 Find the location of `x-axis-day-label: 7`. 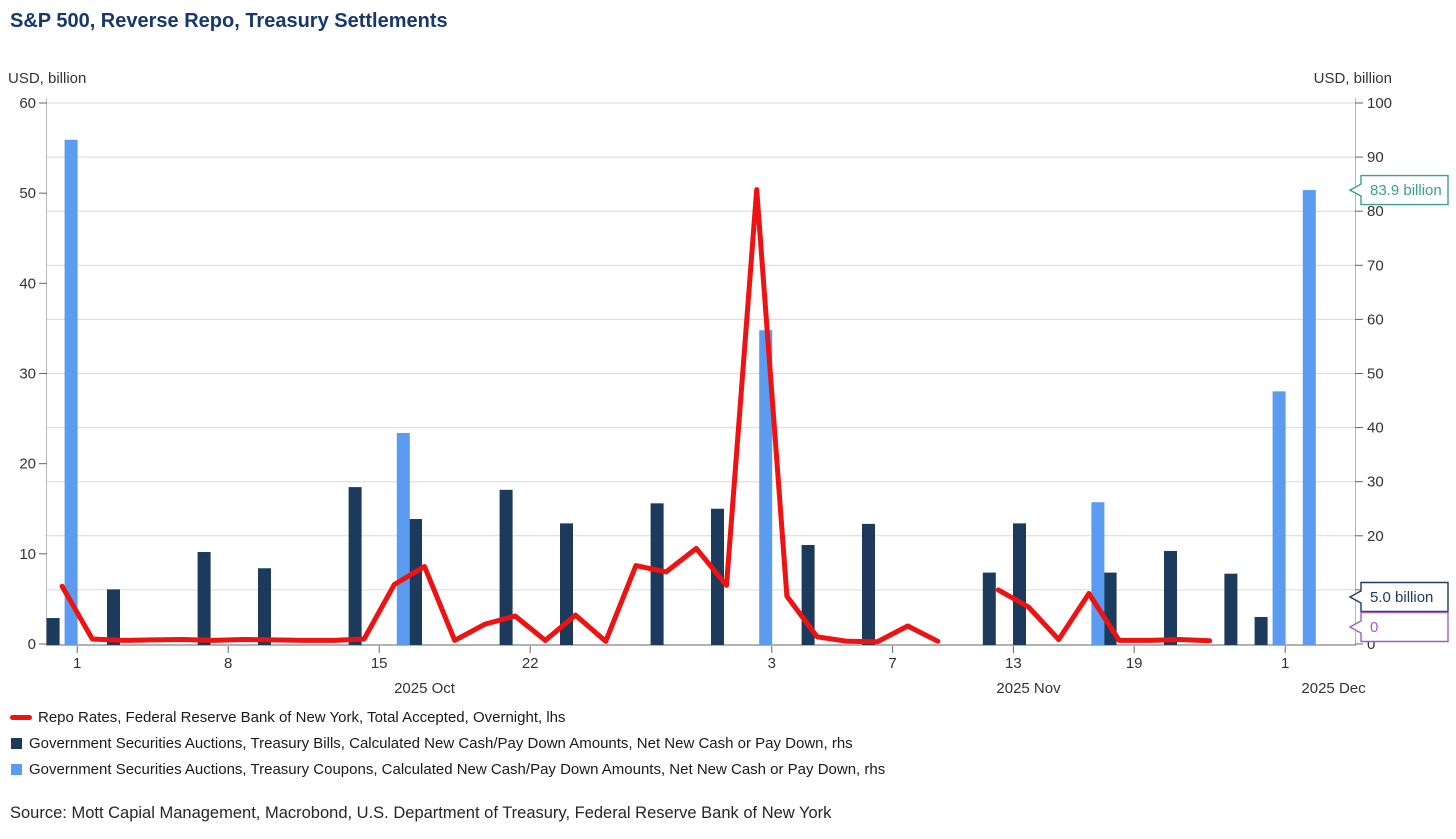

x-axis-day-label: 7 is located at coordinates (892, 663).